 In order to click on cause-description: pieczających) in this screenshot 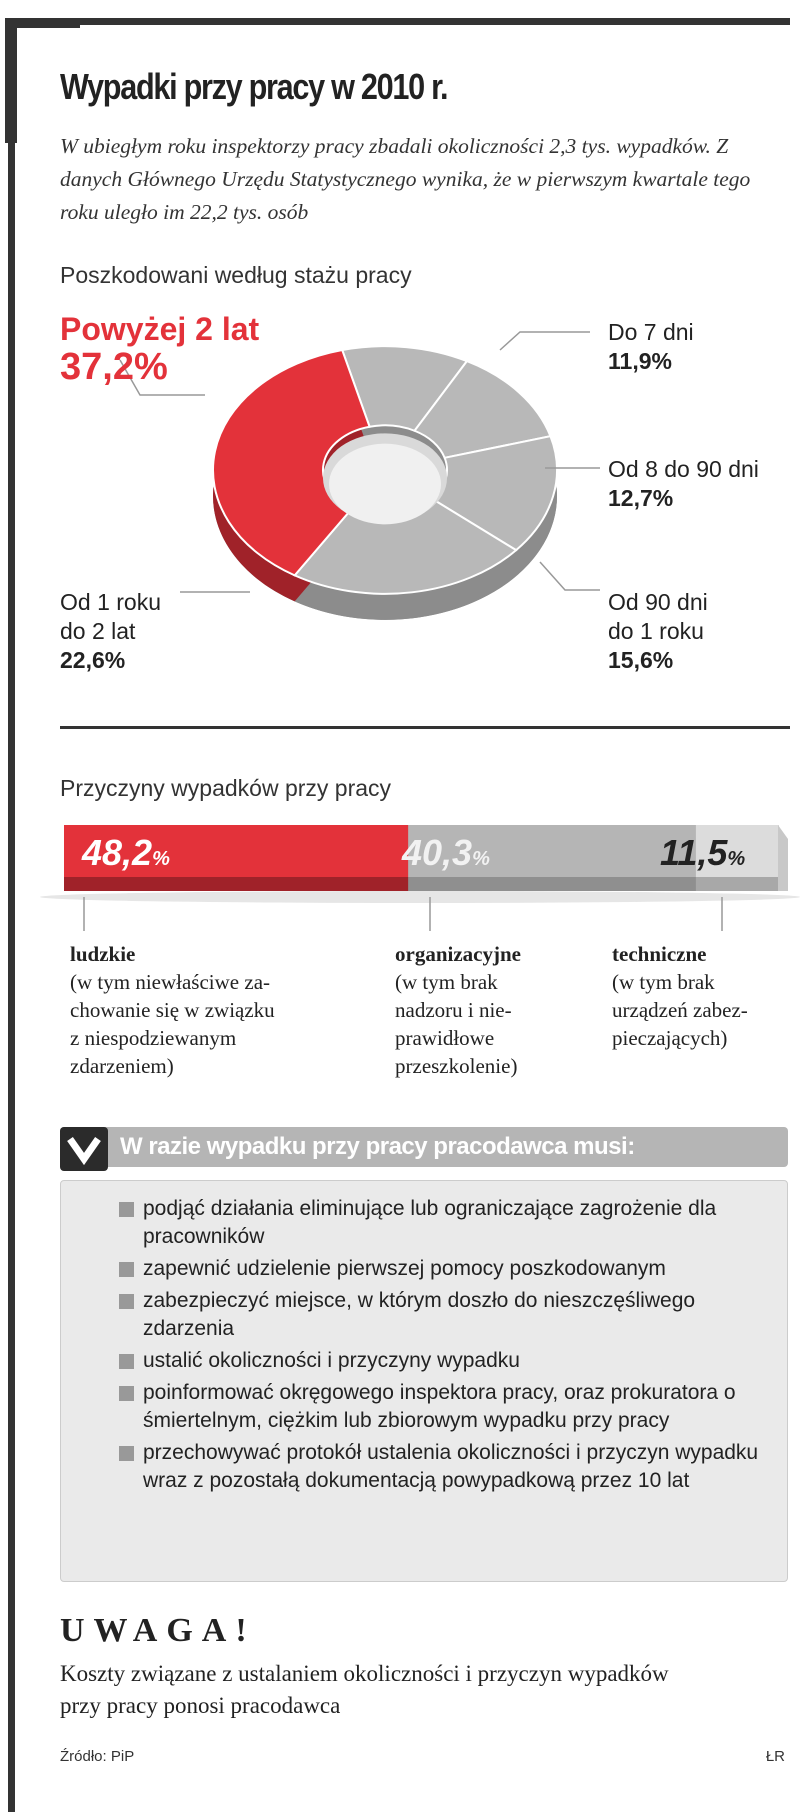, I will do `click(670, 1038)`.